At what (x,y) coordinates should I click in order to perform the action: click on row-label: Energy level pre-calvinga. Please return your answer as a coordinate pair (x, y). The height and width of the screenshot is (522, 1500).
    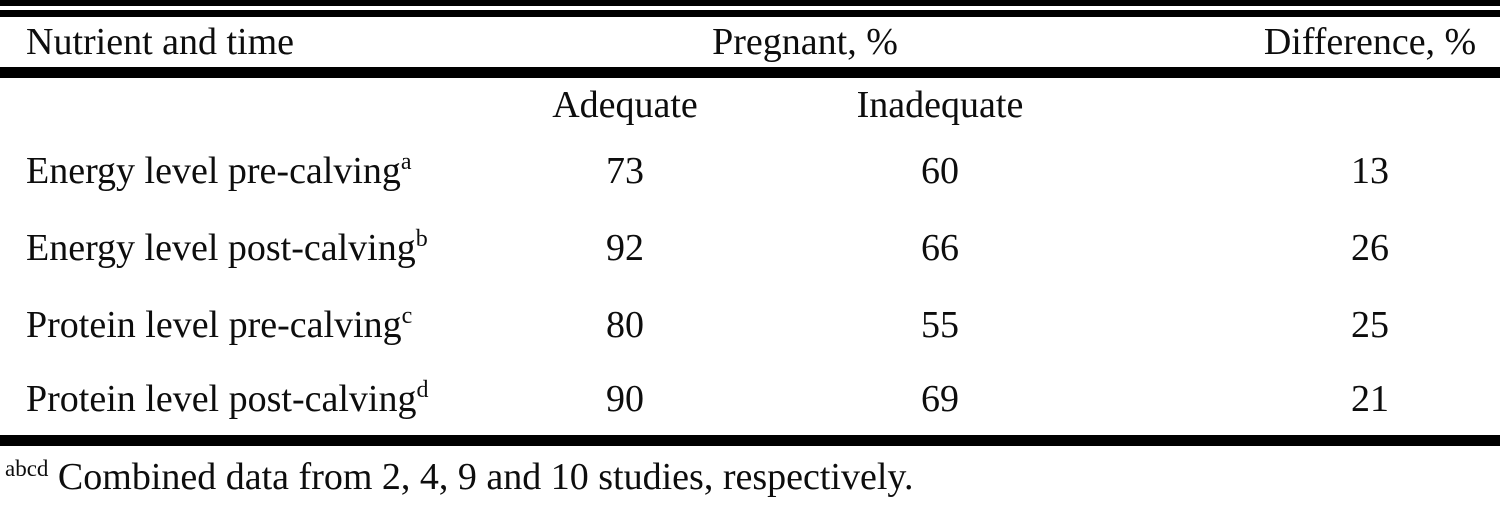
    Looking at the image, I should click on (245, 170).